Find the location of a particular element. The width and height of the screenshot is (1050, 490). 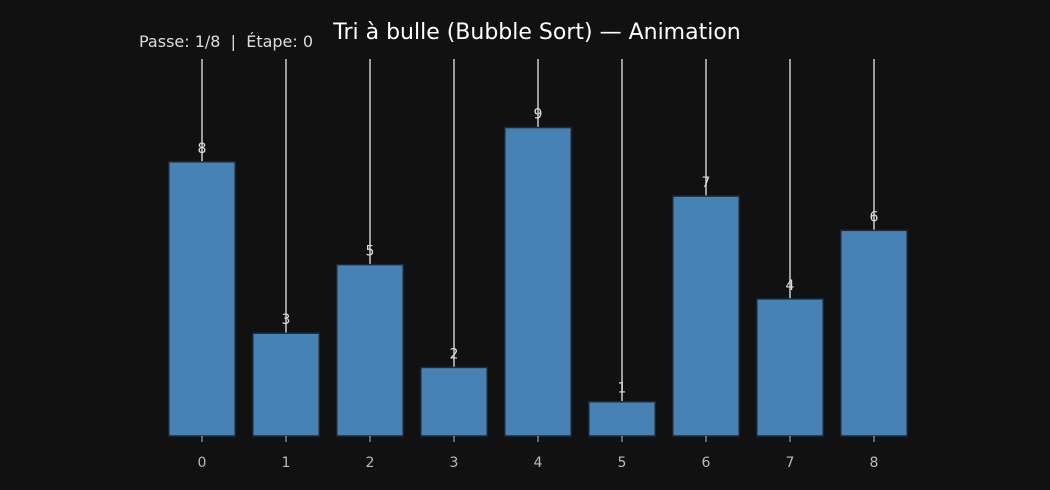

status-text: Passe: 1/8 | Étape: 0 is located at coordinates (226, 41).